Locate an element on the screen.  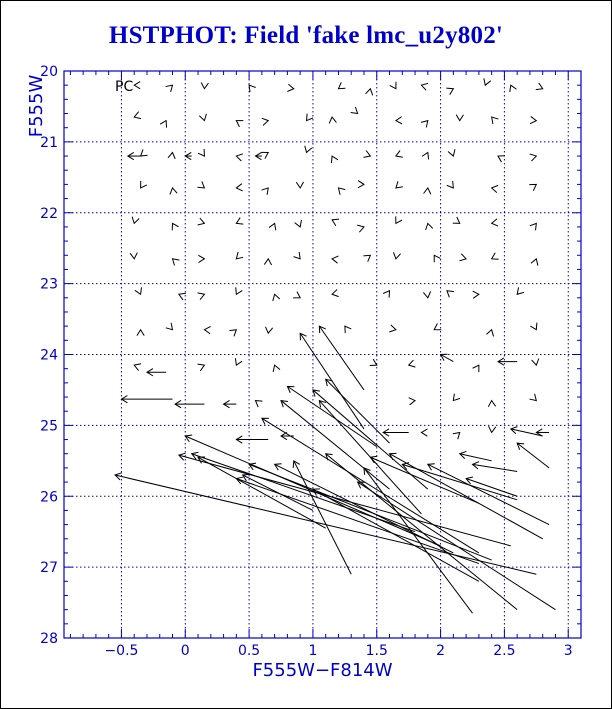
y-tick-label: 24 is located at coordinates (49, 356).